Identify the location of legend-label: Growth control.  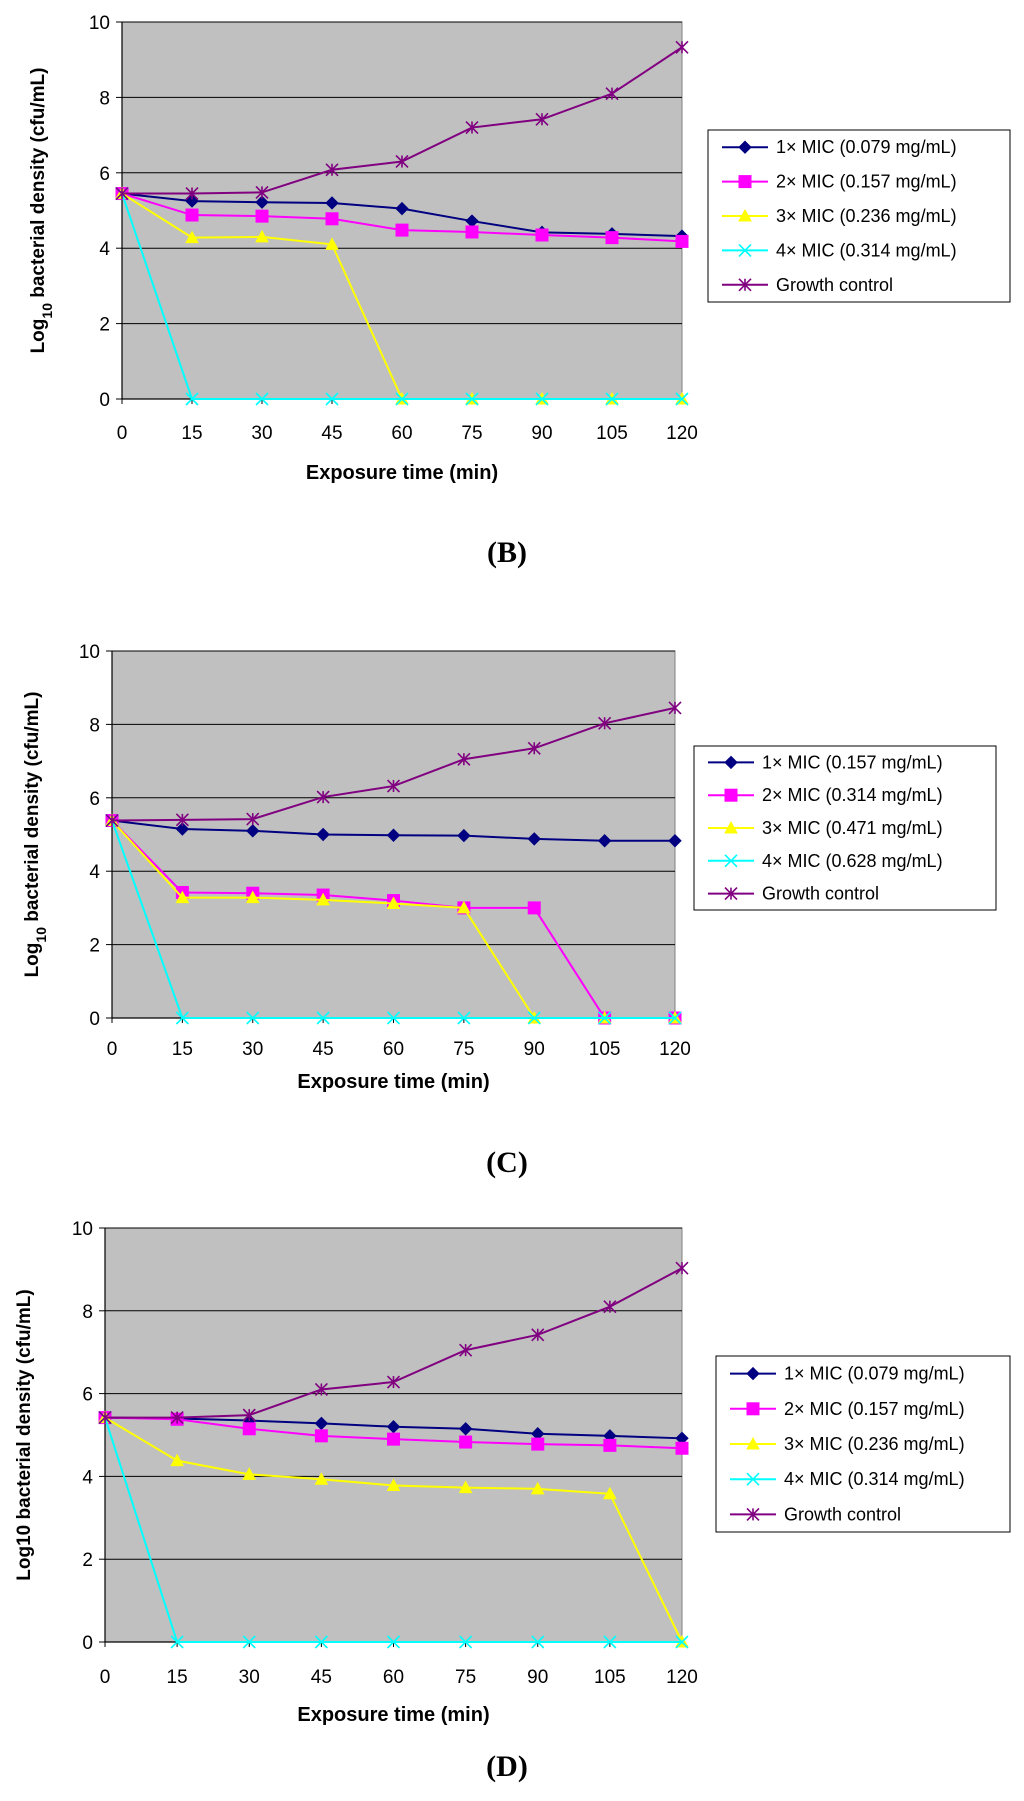
(820, 894).